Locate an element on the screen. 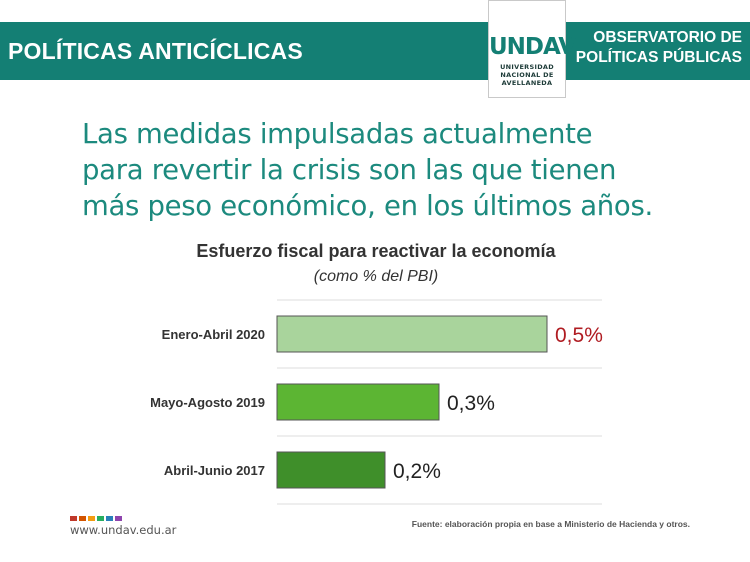 Image resolution: width=750 pixels, height=562 pixels. data-label: 0,2% is located at coordinates (417, 471).